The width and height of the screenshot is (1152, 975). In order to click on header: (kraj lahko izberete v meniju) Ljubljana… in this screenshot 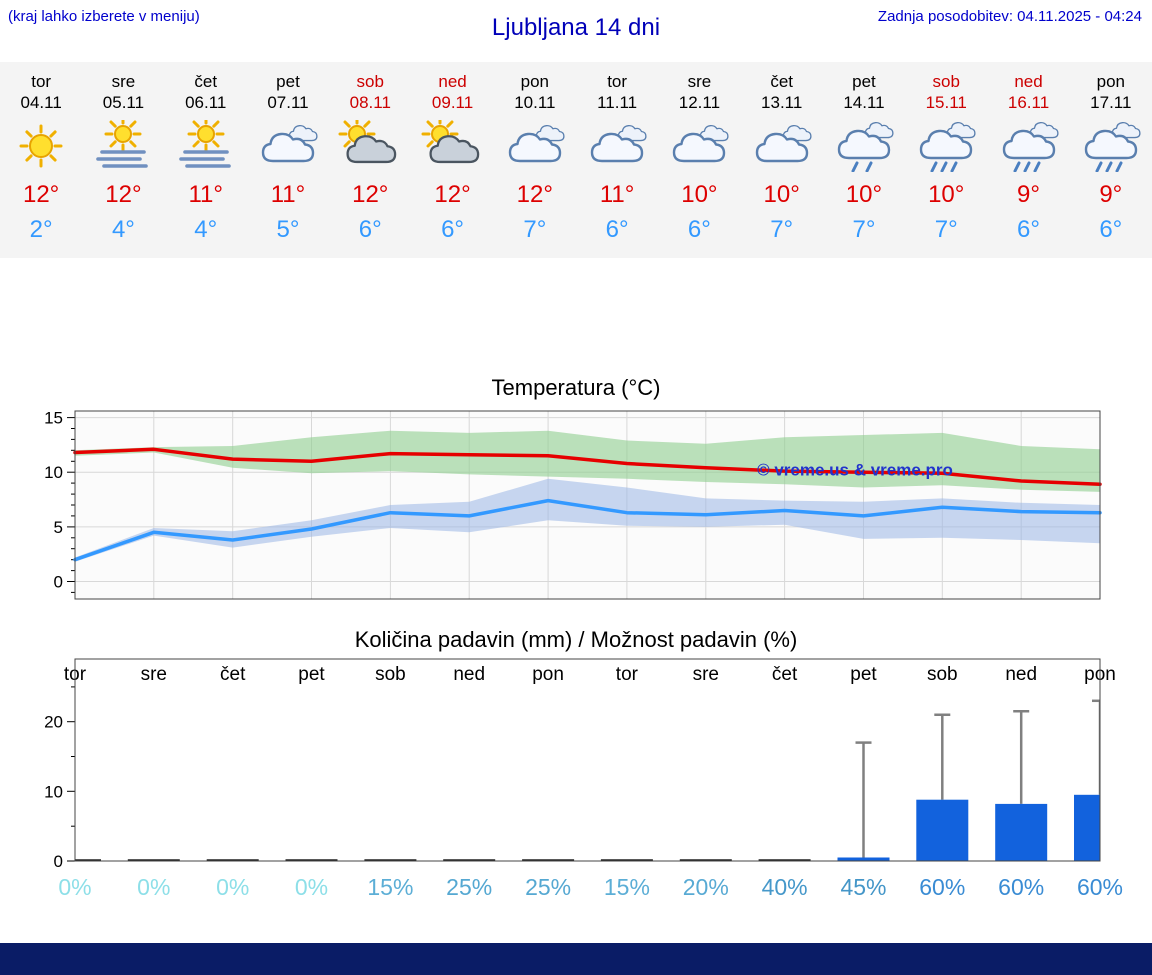, I will do `click(576, 31)`.